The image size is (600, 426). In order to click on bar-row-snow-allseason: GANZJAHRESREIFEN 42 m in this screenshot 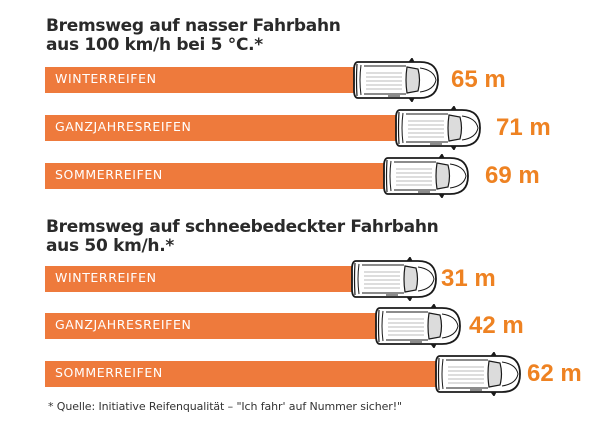, I will do `click(300, 326)`.